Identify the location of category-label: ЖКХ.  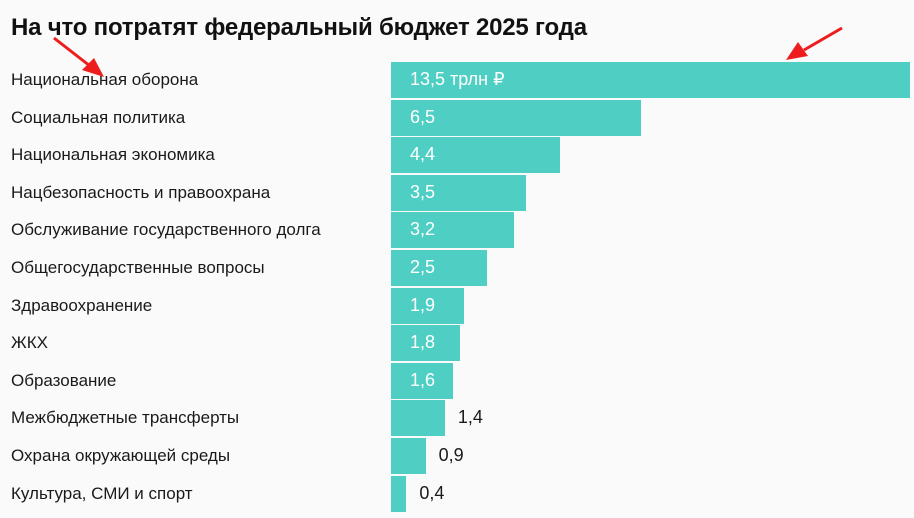
(29, 343).